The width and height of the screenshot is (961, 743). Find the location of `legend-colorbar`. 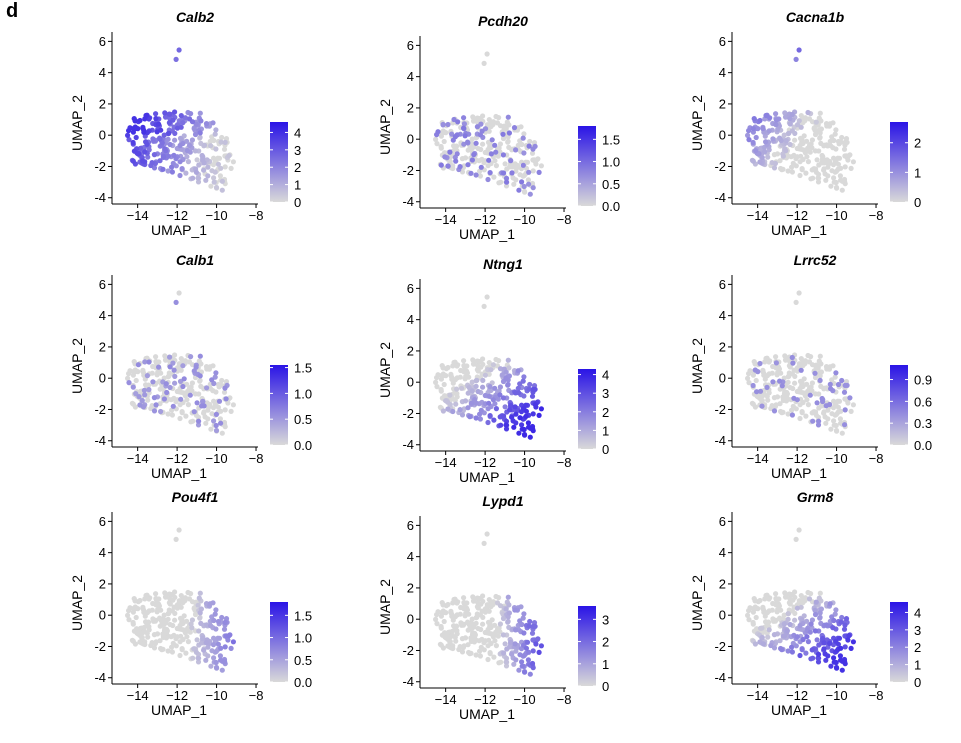

legend-colorbar is located at coordinates (899, 642).